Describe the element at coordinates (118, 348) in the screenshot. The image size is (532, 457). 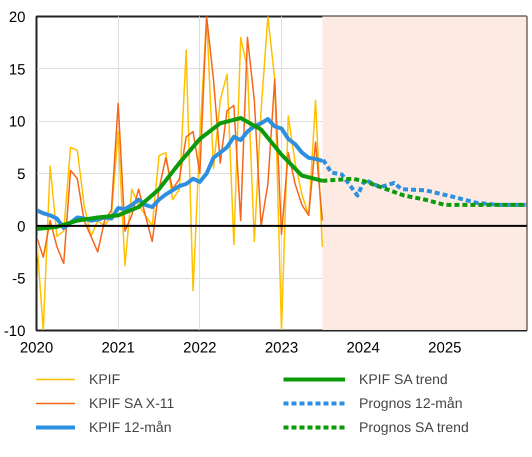
I see `x-tick-label: 2021` at that location.